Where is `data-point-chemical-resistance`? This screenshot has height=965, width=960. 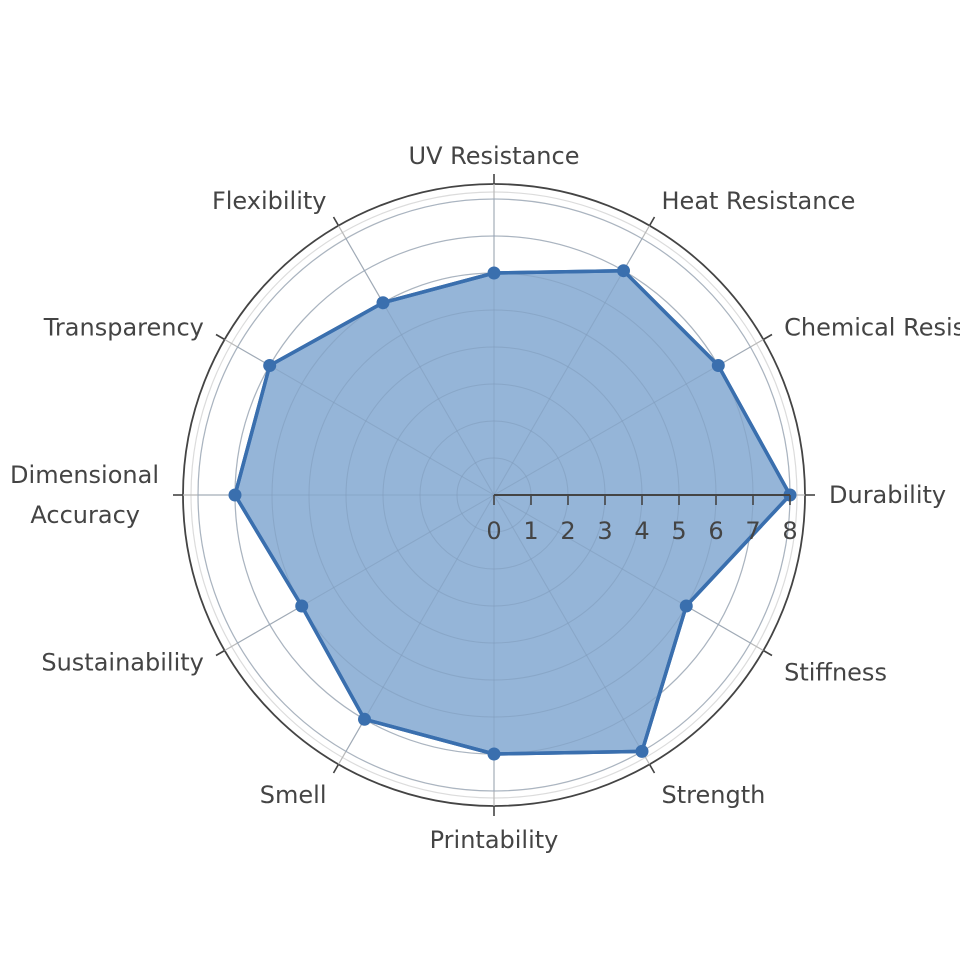
data-point-chemical-resistance is located at coordinates (718, 365).